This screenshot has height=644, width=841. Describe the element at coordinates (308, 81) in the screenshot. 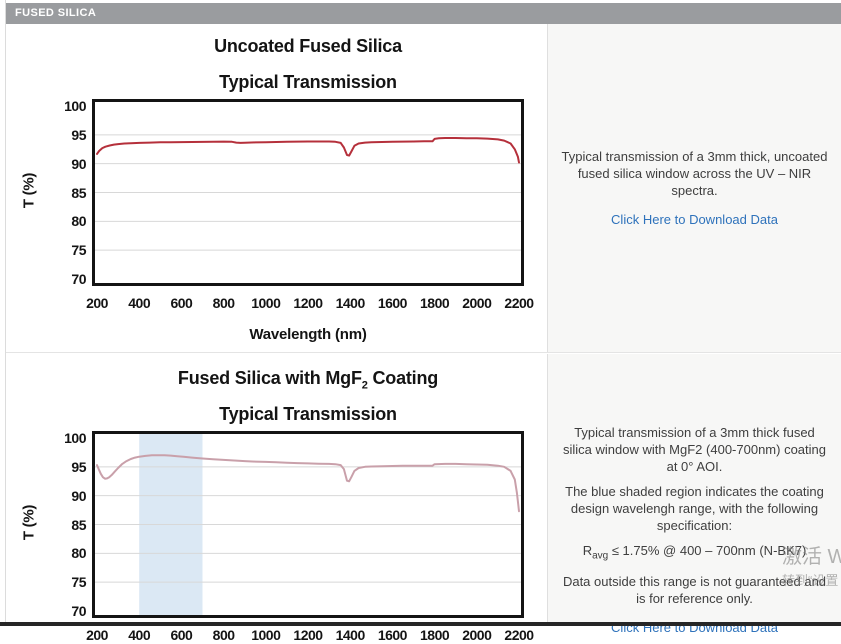

I see `chart-1-title-line-2: Typical Transmission` at that location.